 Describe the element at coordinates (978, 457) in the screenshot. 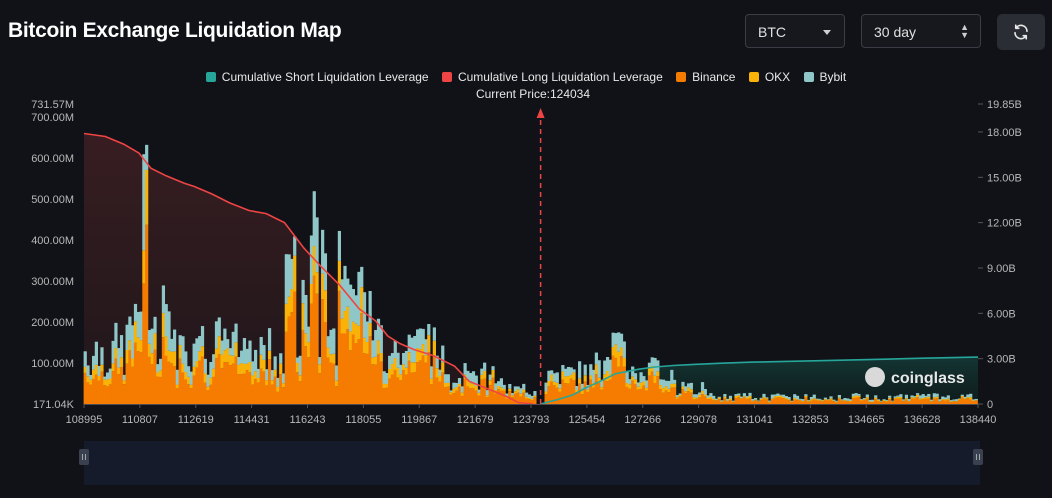

I see `slider-right-handle` at that location.